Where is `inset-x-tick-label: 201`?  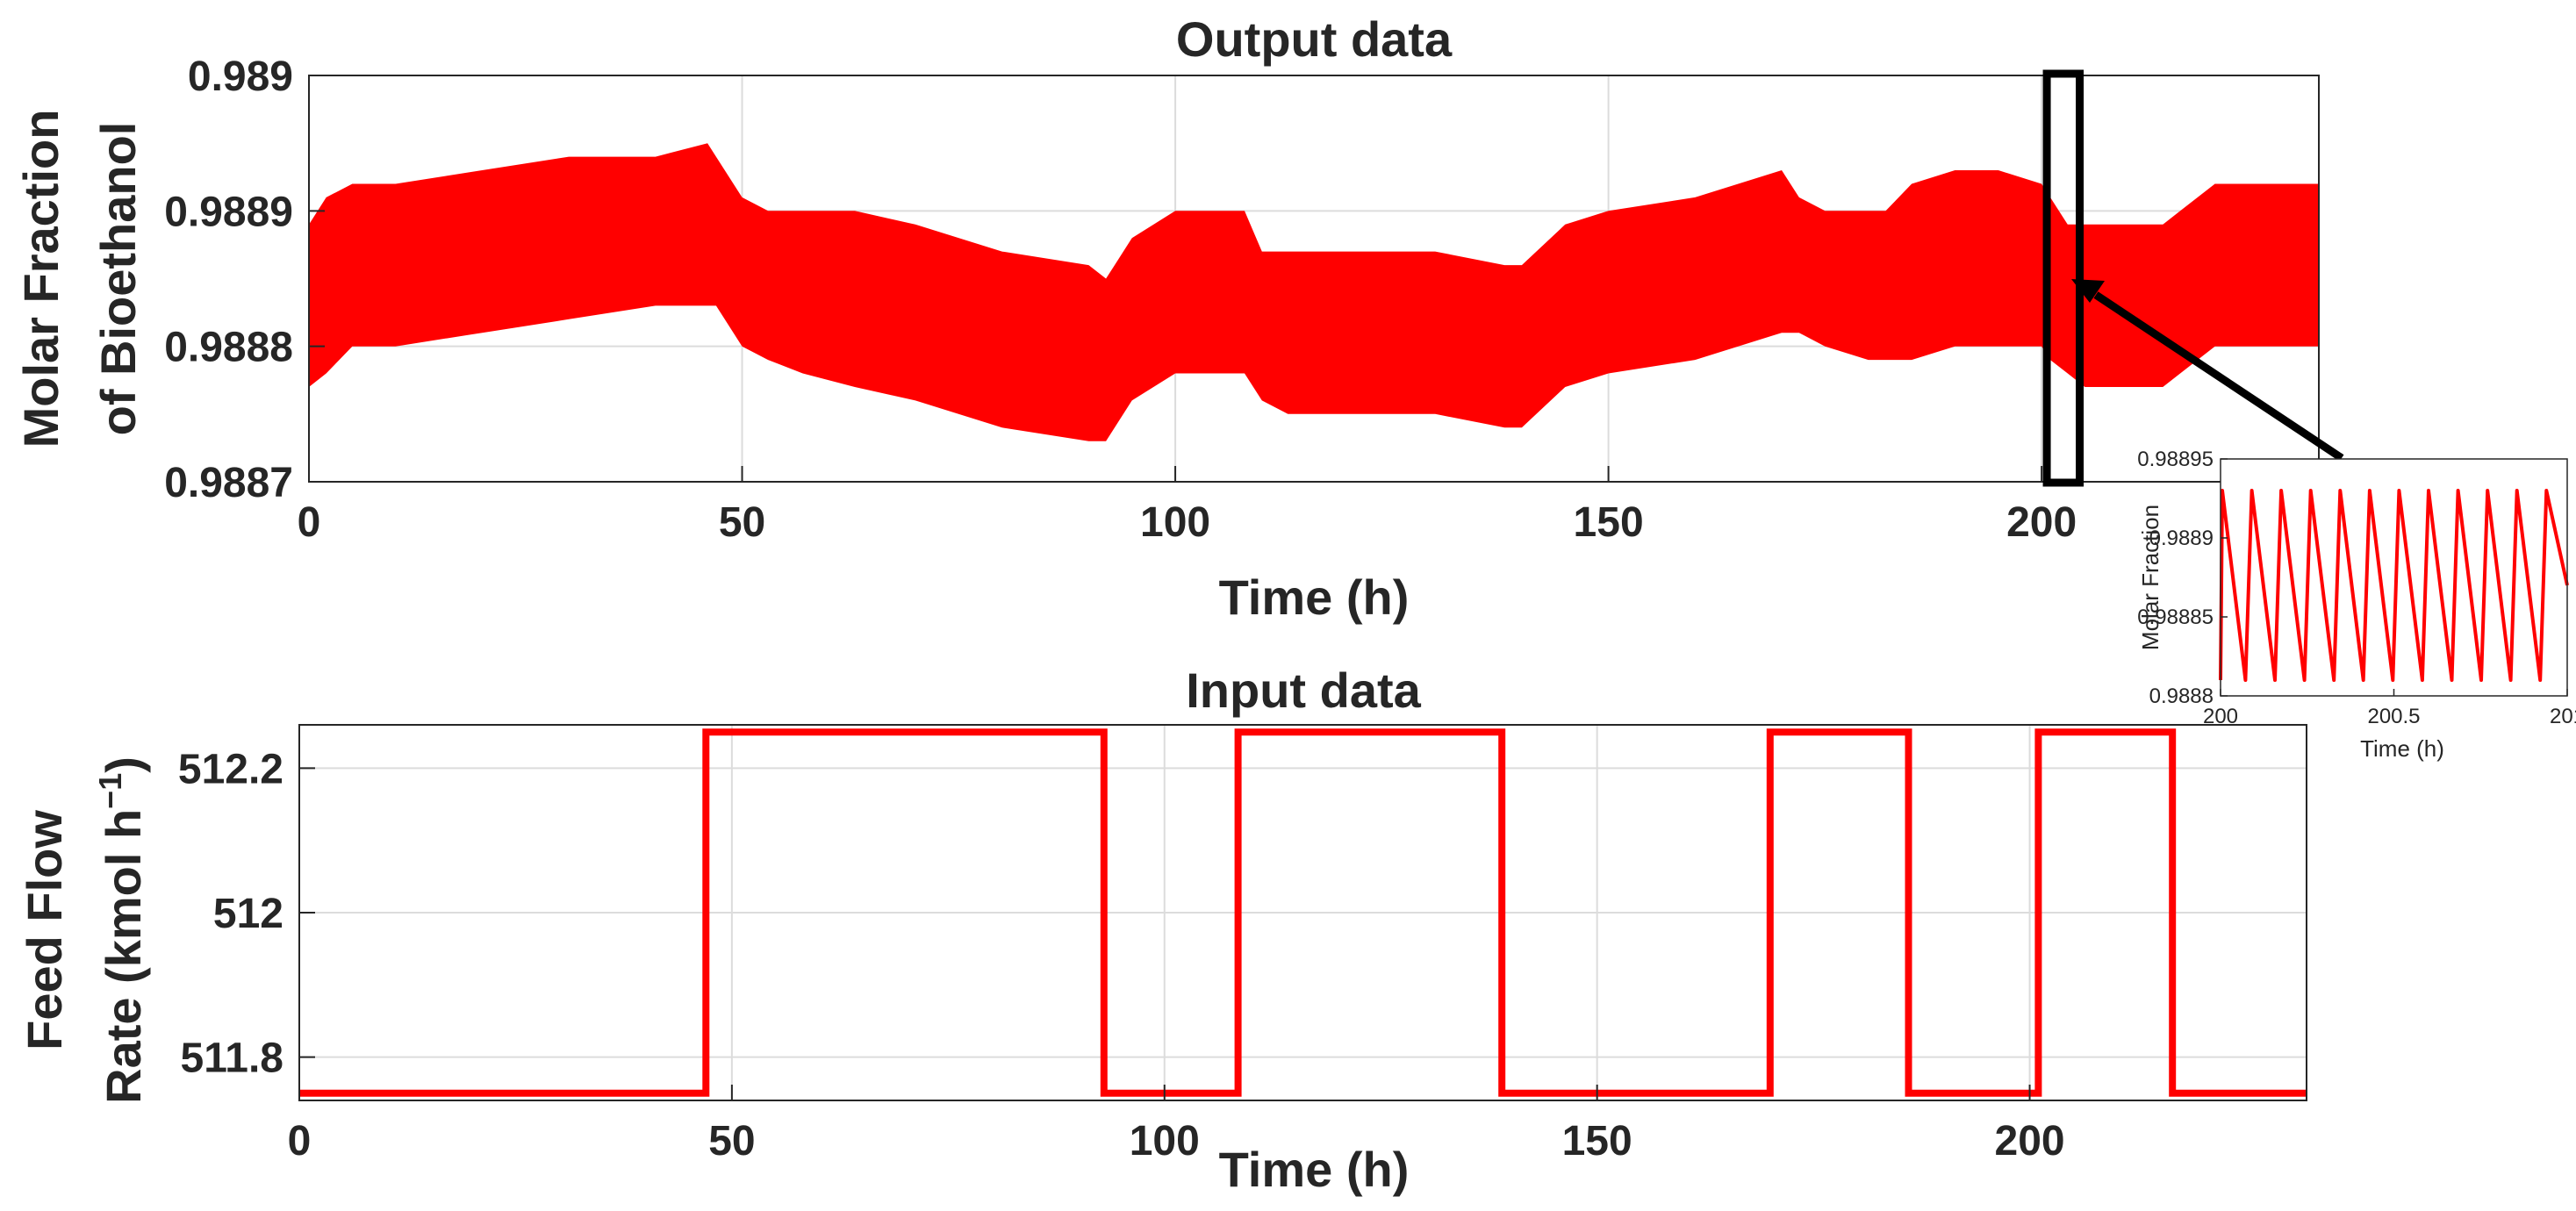 inset-x-tick-label: 201 is located at coordinates (2563, 716).